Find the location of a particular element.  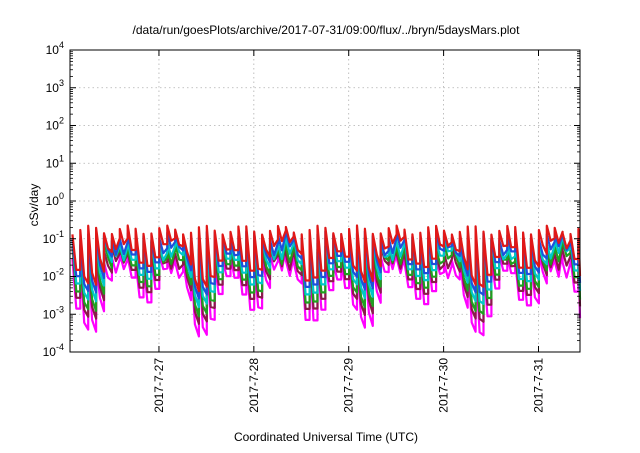

x-axis-label: Coordinated Universal Time (UTC) is located at coordinates (326, 437).